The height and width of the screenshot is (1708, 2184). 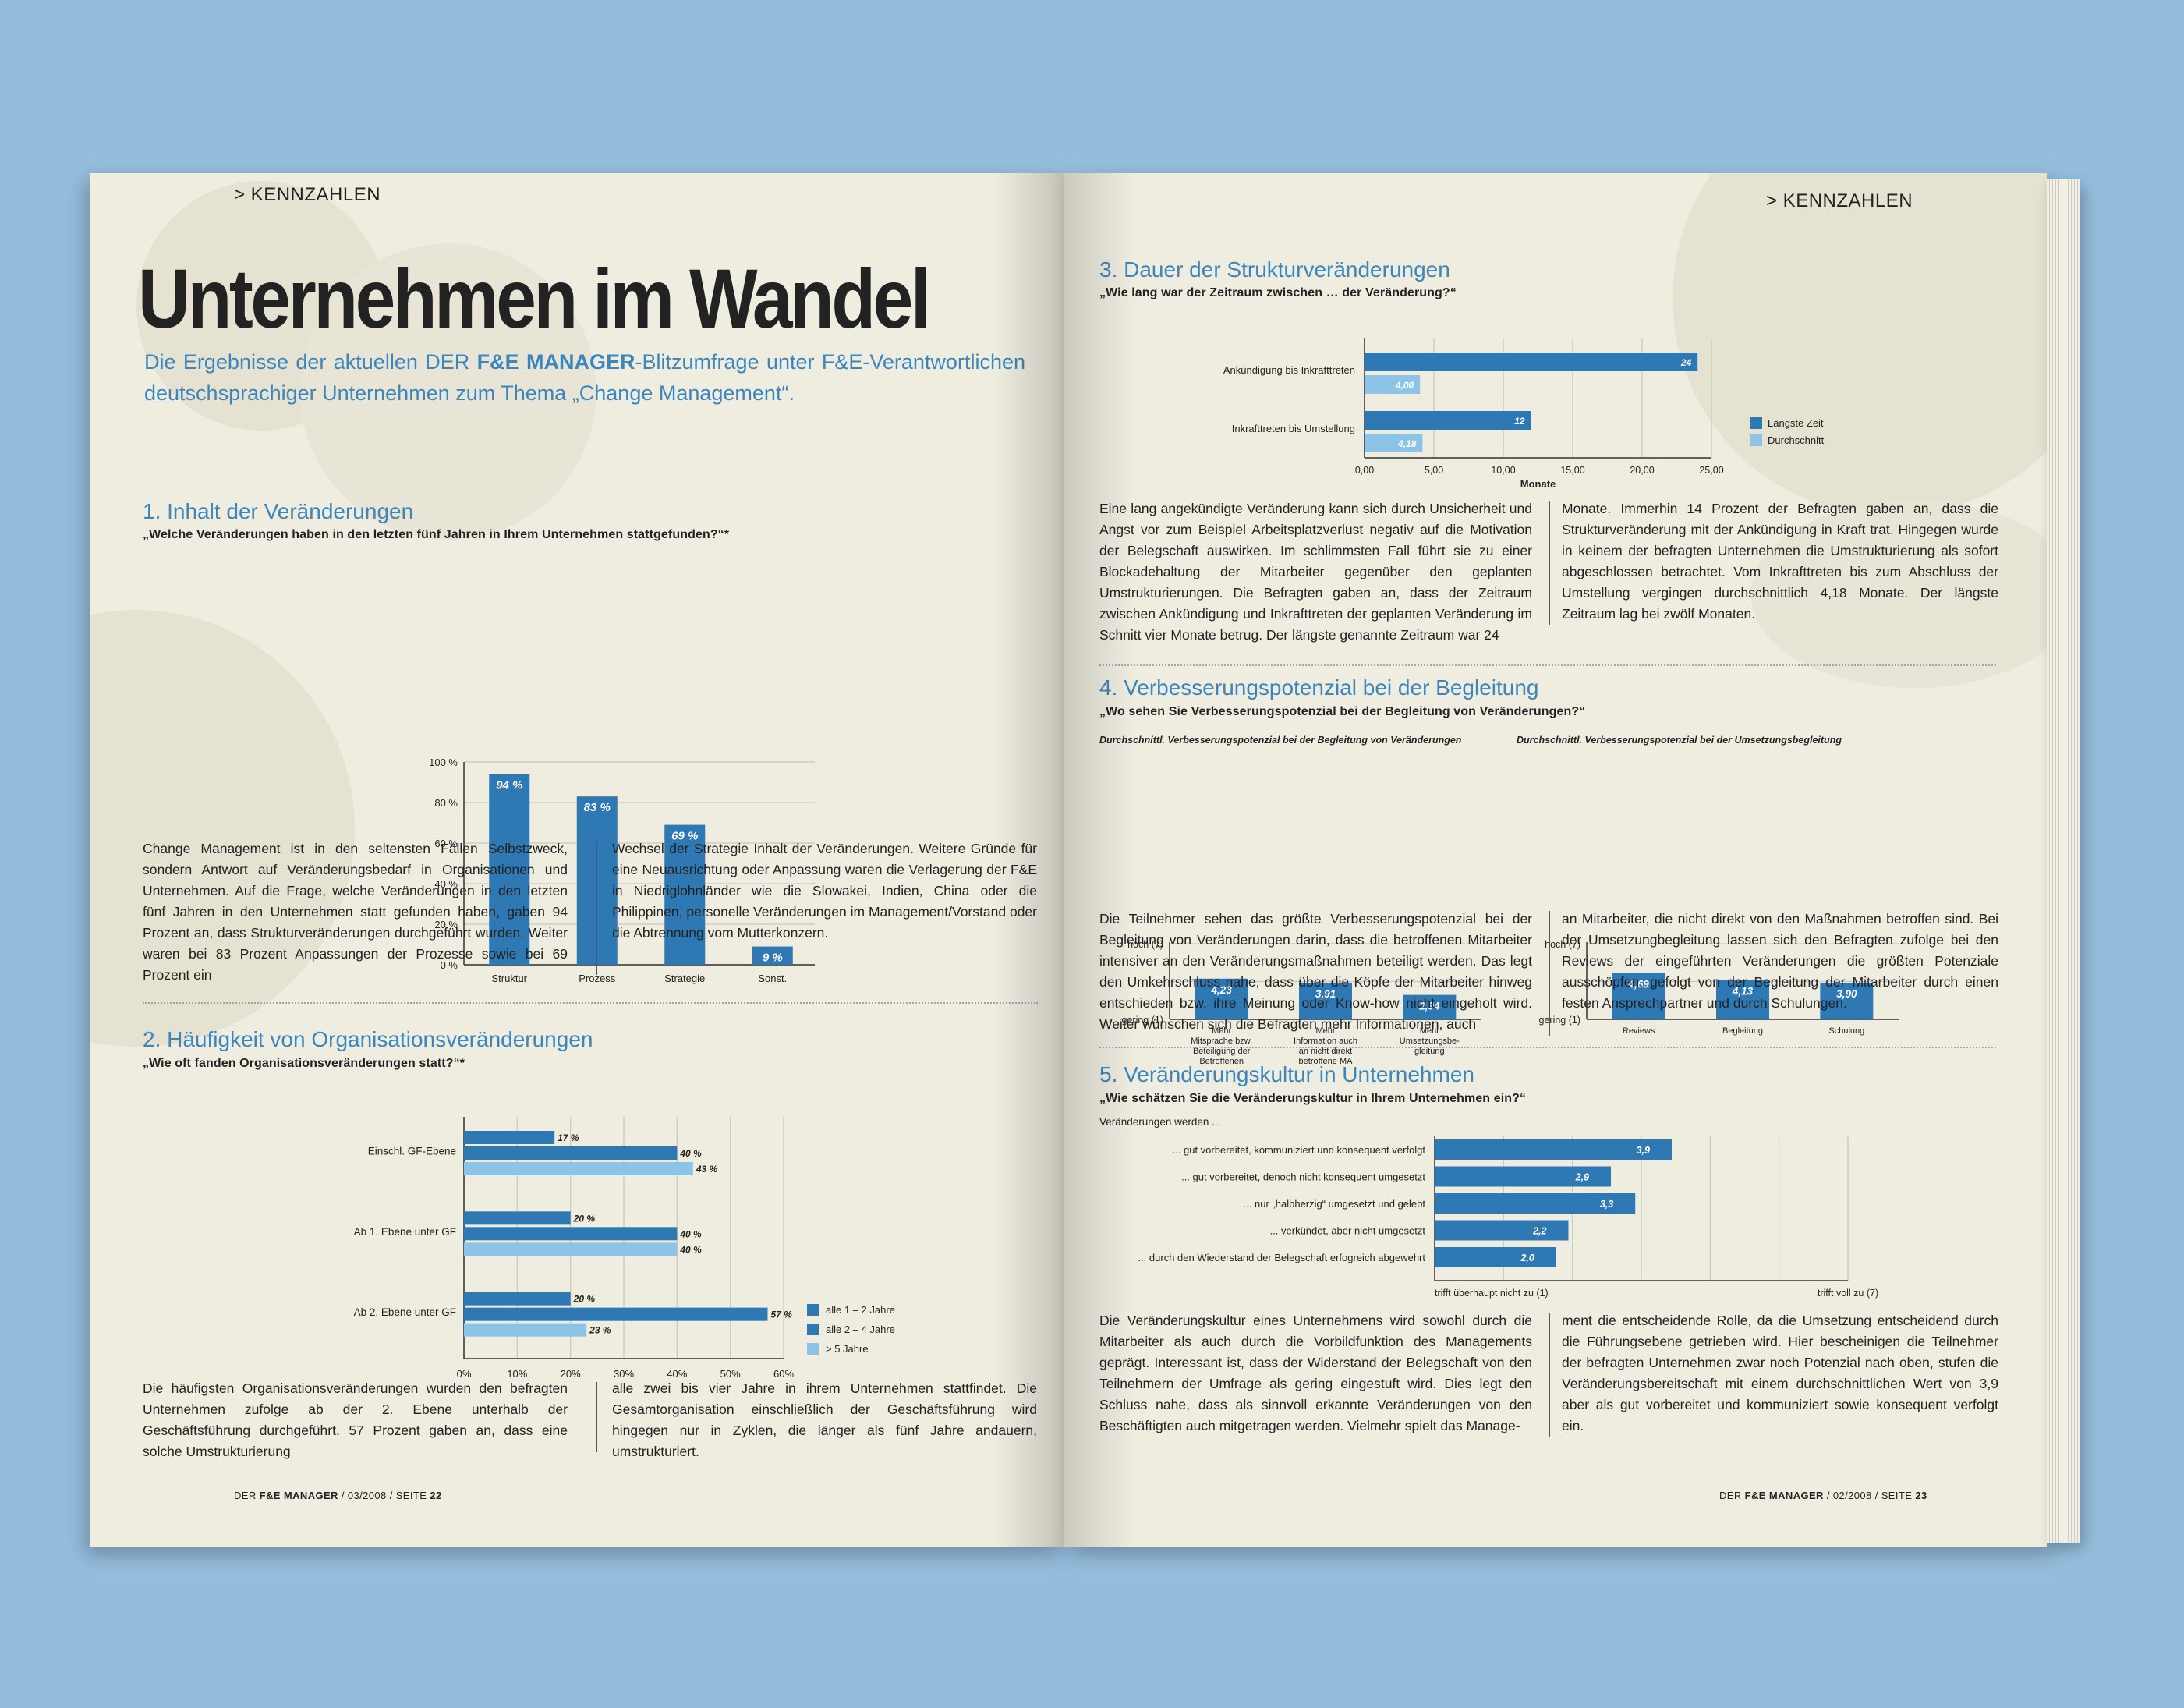 I want to click on legend-label: > 5 Jahre, so click(x=848, y=1349).